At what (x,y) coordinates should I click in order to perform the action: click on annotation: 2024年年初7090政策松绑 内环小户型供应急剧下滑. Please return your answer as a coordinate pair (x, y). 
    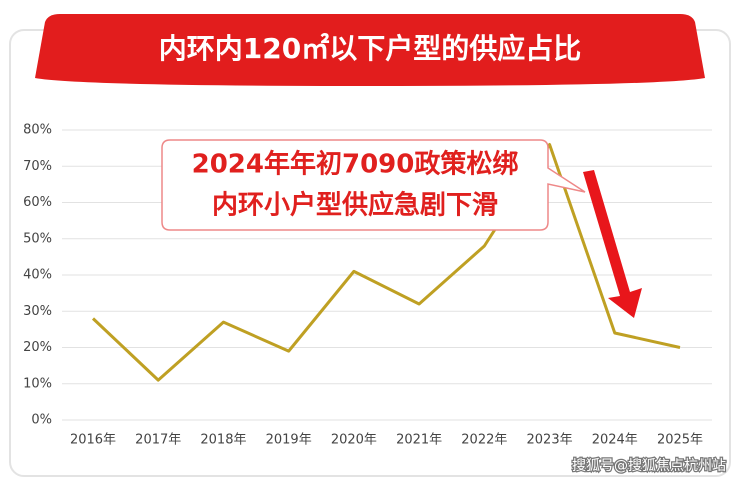
    Looking at the image, I should click on (373, 185).